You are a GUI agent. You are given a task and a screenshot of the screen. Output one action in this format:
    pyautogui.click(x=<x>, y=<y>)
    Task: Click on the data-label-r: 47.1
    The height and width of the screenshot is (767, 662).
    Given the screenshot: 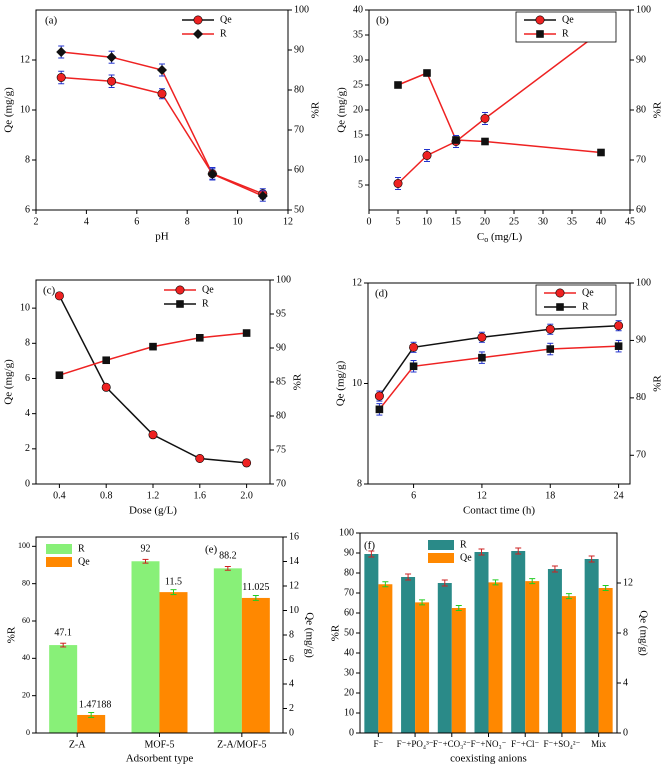 What is the action you would take?
    pyautogui.click(x=63, y=632)
    